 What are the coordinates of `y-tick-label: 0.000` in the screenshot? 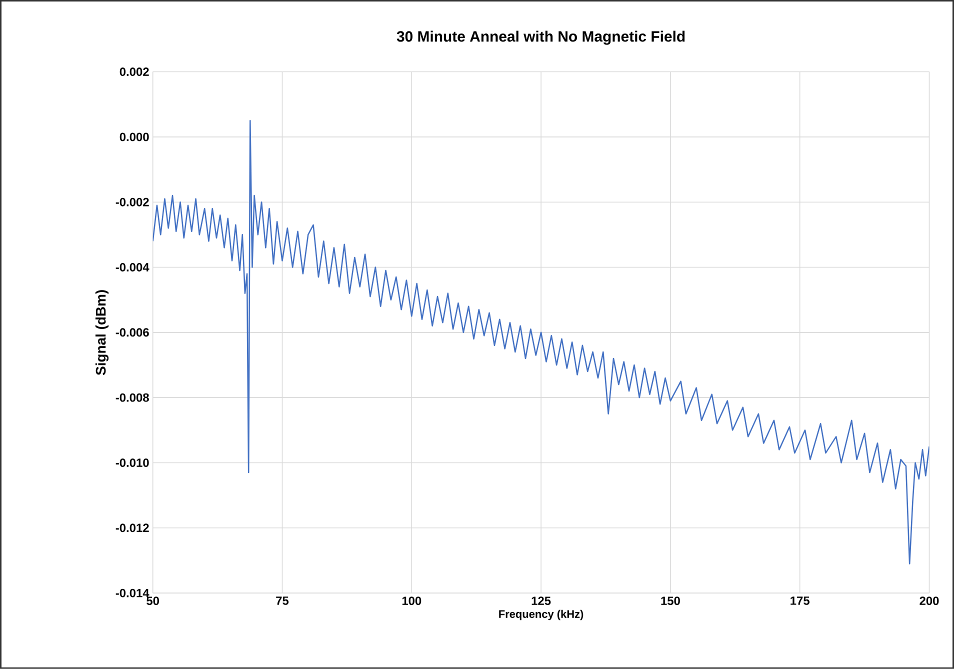 It's located at (134, 137).